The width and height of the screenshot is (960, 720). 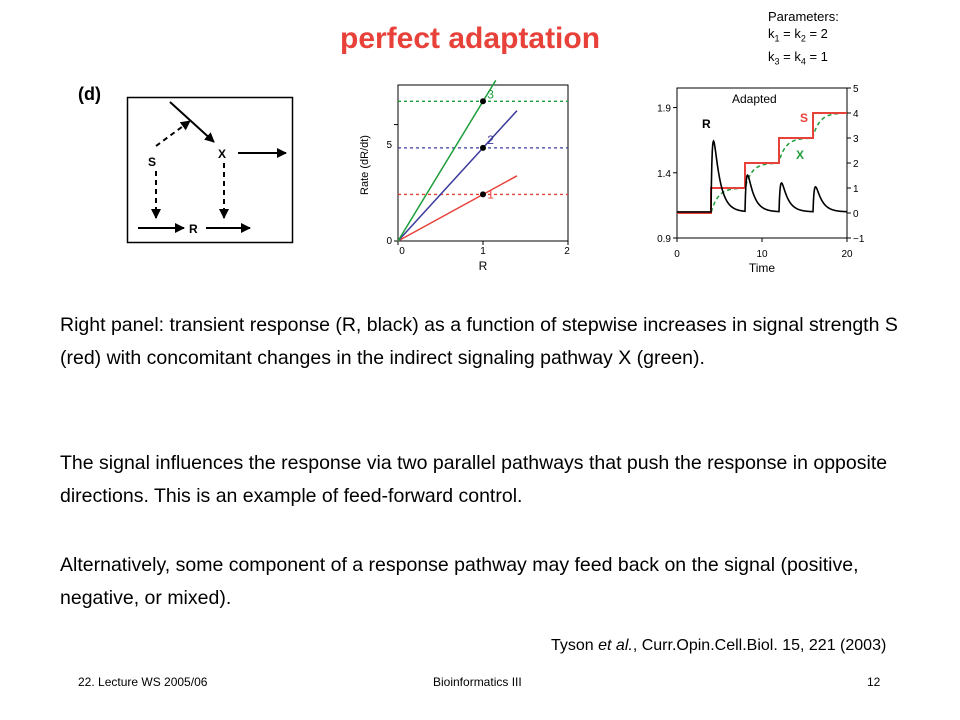 What do you see at coordinates (754, 99) in the screenshot?
I see `time-chart-title: Adapted` at bounding box center [754, 99].